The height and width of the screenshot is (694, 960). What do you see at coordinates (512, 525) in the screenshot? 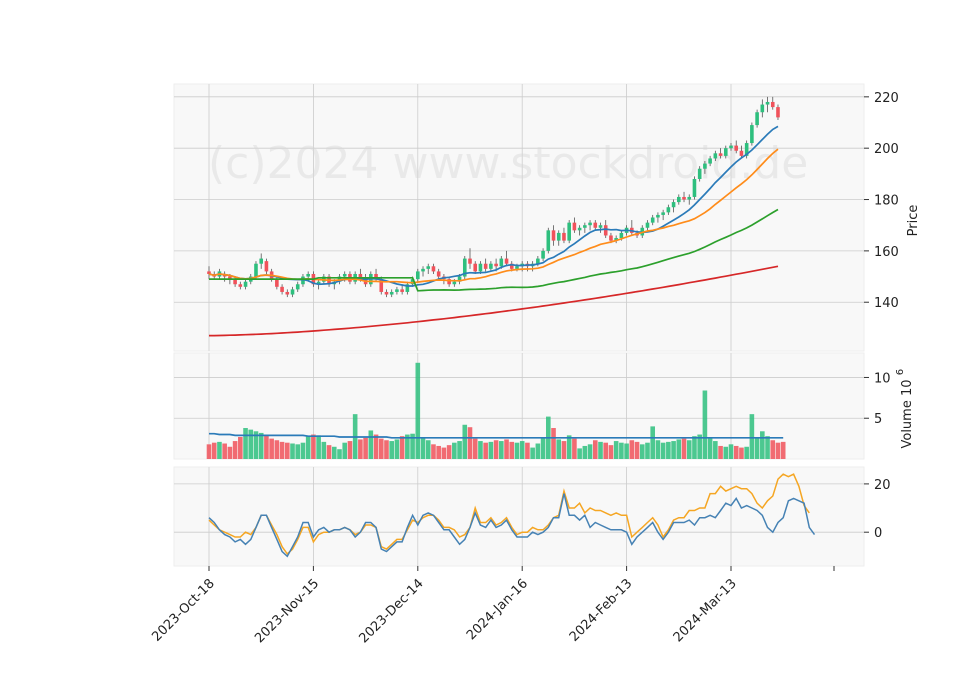
I see `macd-line` at bounding box center [512, 525].